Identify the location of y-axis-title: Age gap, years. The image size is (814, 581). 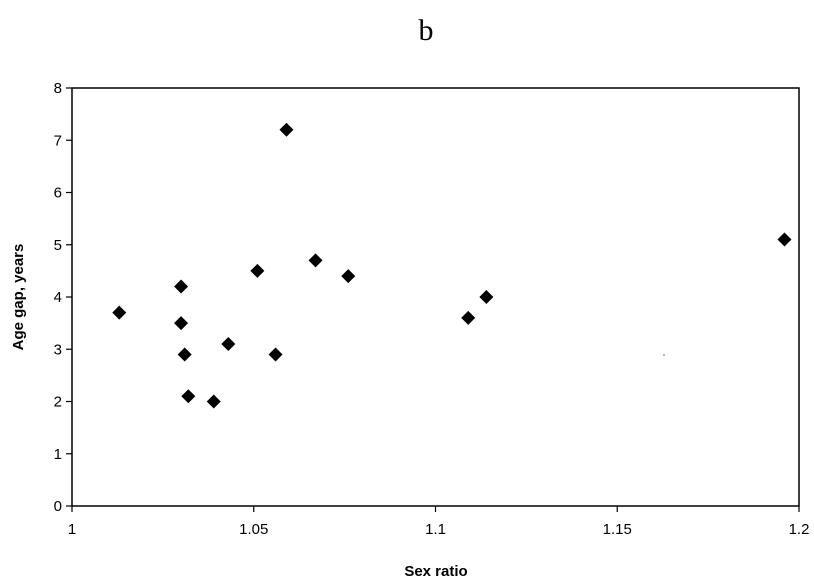
(18, 297).